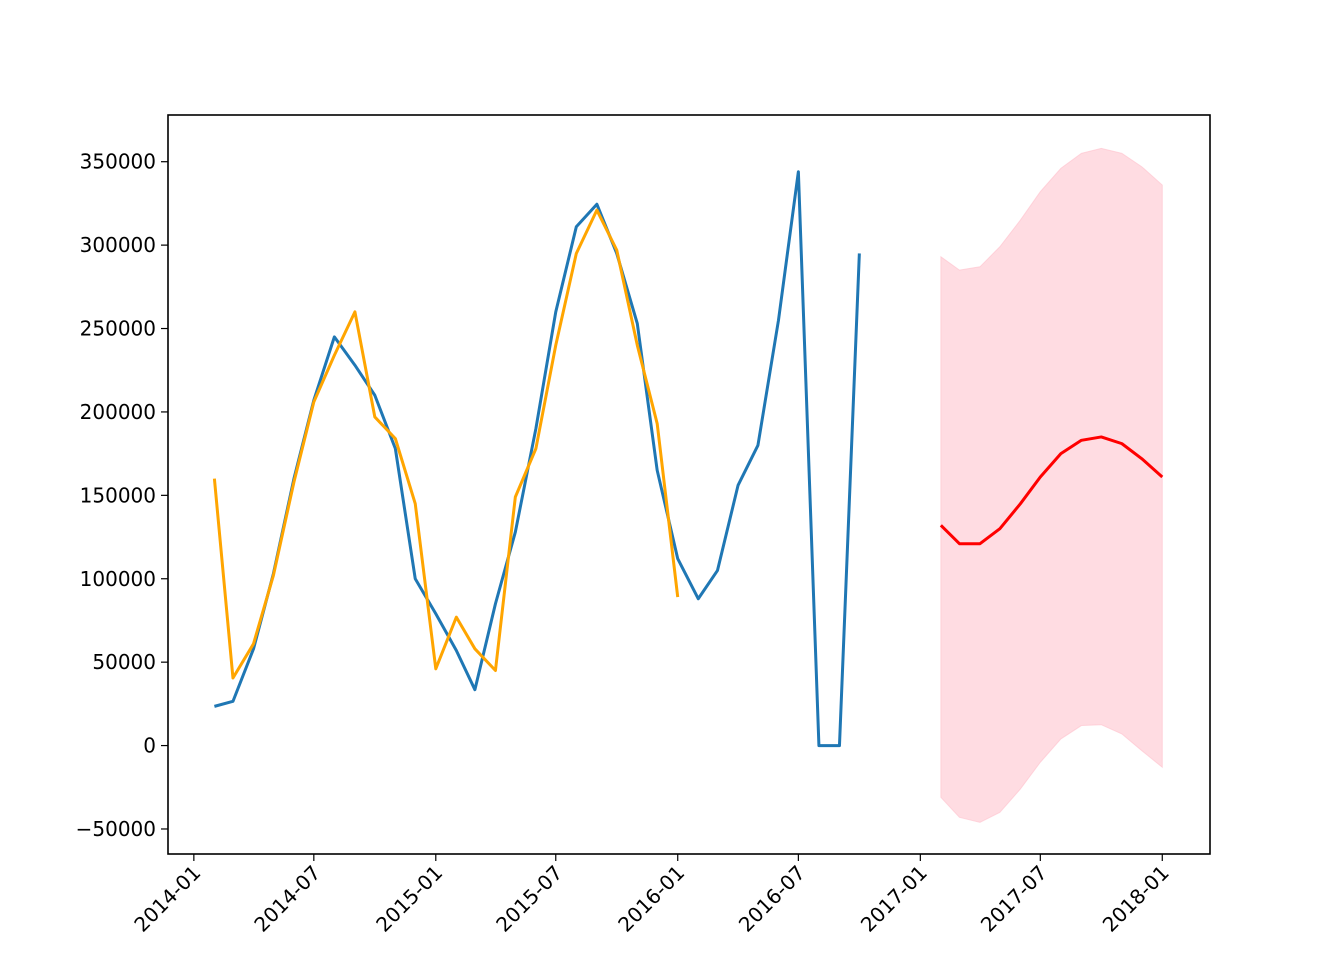  I want to click on y-tick-label: 100000, so click(118, 579).